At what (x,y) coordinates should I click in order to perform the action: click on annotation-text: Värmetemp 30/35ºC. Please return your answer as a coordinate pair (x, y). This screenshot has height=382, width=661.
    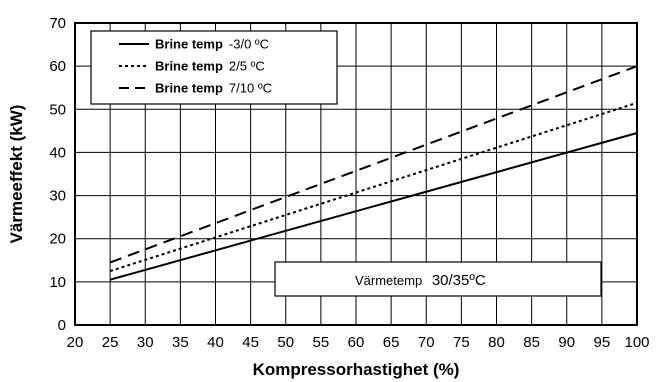
    Looking at the image, I should click on (420, 280).